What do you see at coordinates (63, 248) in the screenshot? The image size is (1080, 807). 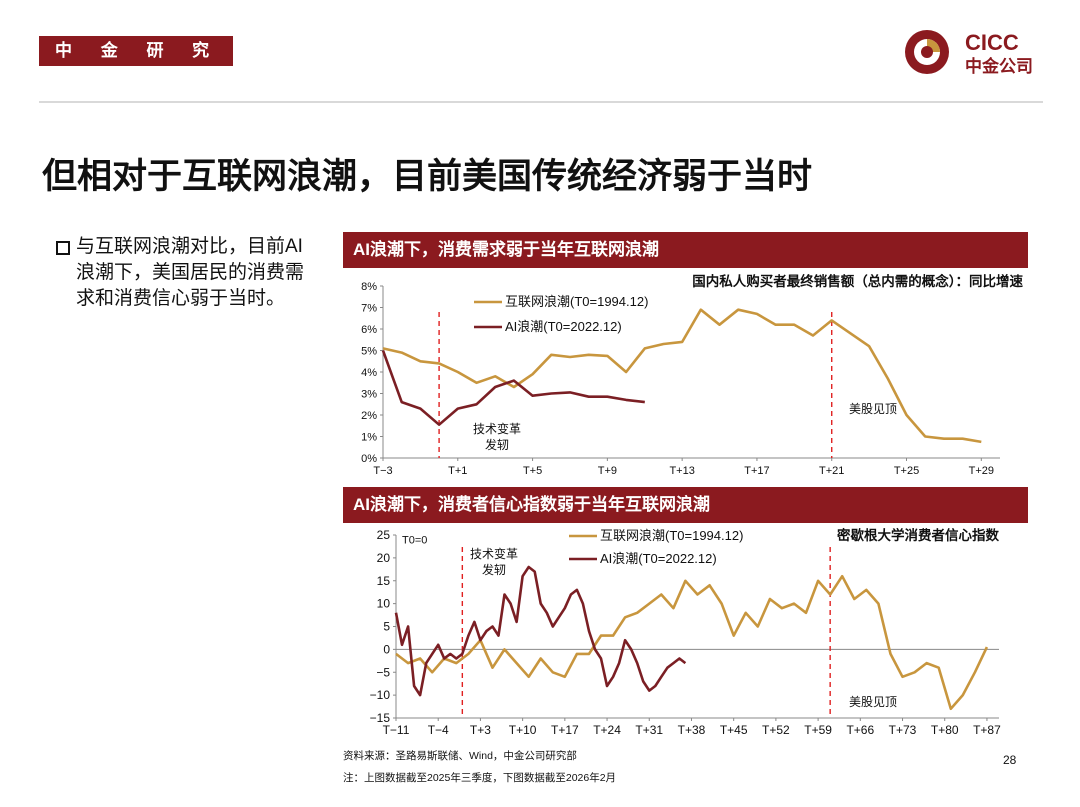 I see `bullet-square-icon` at bounding box center [63, 248].